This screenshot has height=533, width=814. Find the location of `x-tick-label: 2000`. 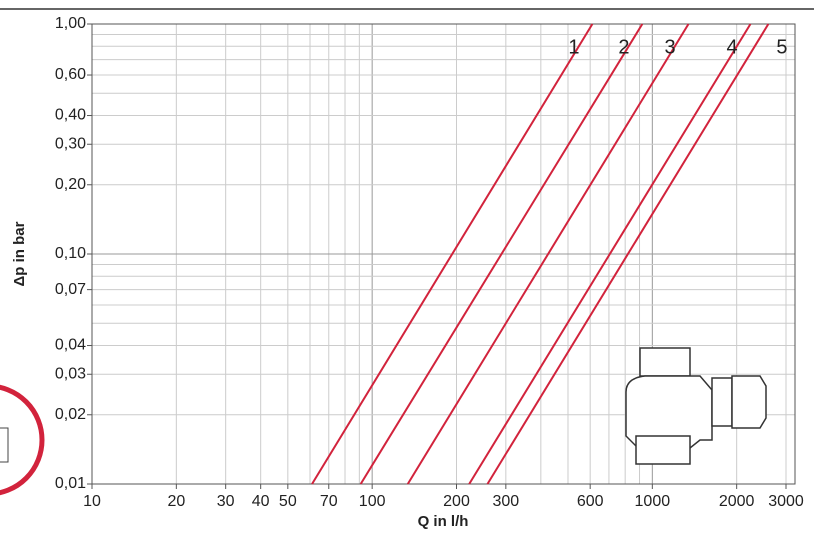

x-tick-label: 2000 is located at coordinates (737, 501).